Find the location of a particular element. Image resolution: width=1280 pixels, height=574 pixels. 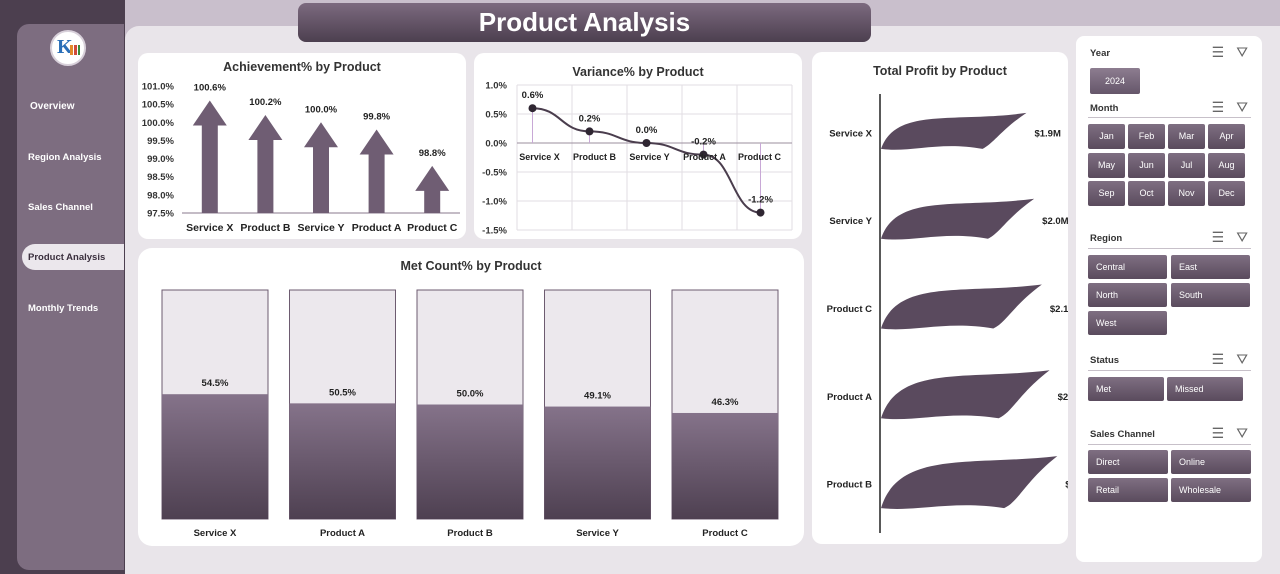

slicer-option-central: Central is located at coordinates (1127, 267).